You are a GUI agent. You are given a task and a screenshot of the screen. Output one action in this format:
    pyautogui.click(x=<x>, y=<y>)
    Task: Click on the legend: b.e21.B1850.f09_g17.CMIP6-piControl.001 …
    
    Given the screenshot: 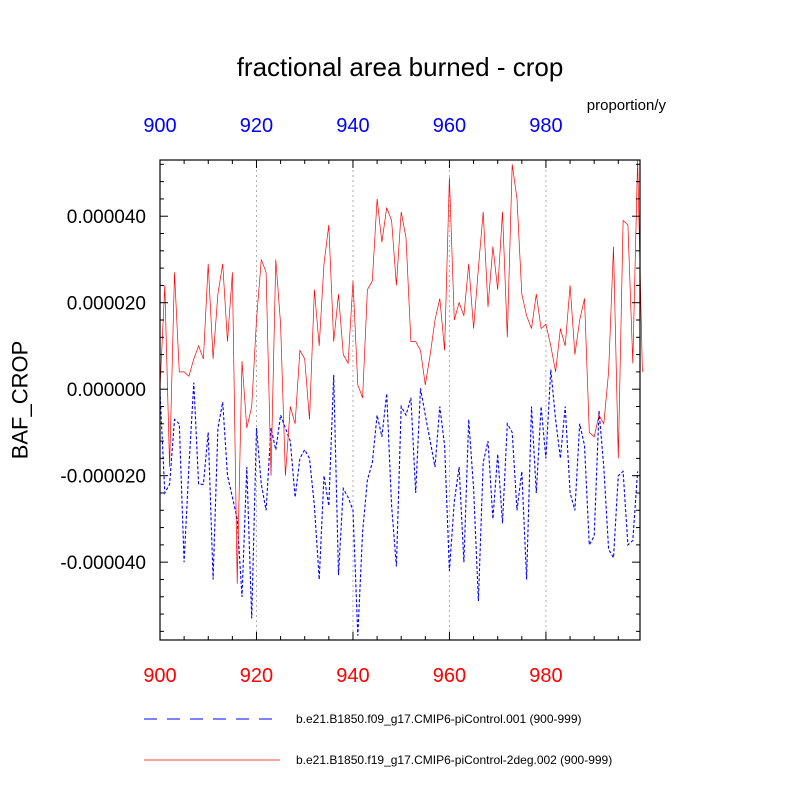 What is the action you would take?
    pyautogui.click(x=378, y=739)
    